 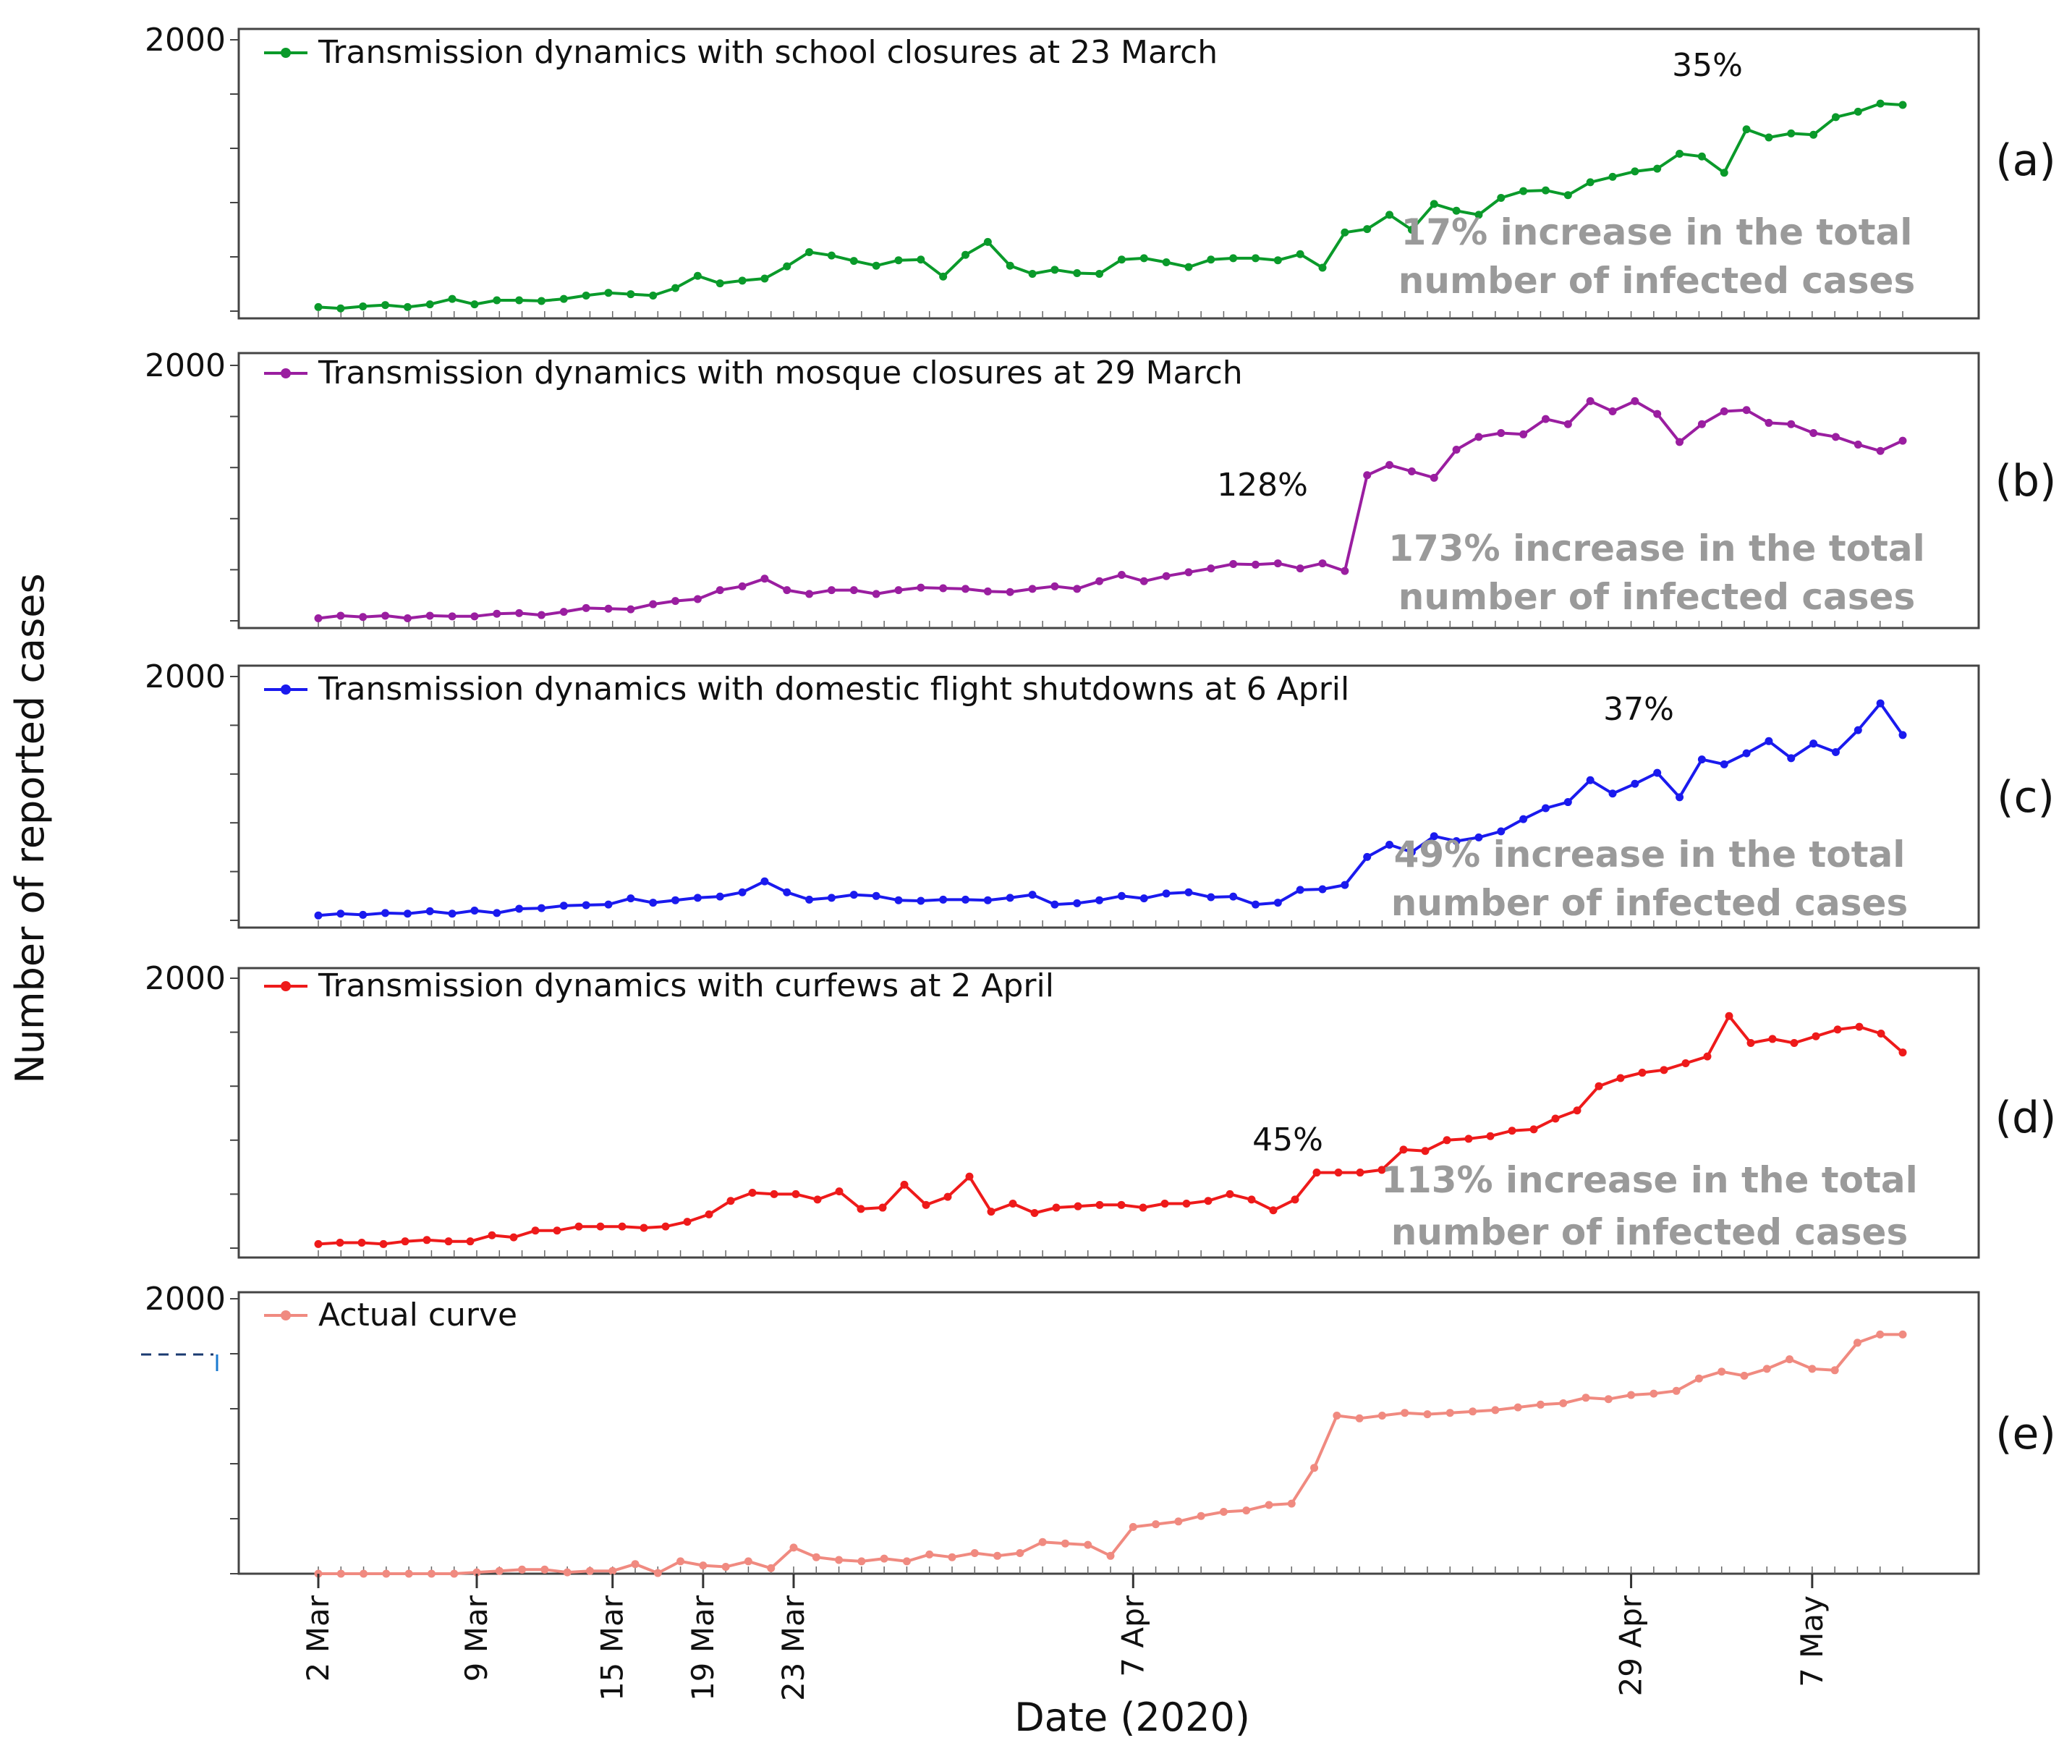 I want to click on legend-marker, so click(x=286, y=1315).